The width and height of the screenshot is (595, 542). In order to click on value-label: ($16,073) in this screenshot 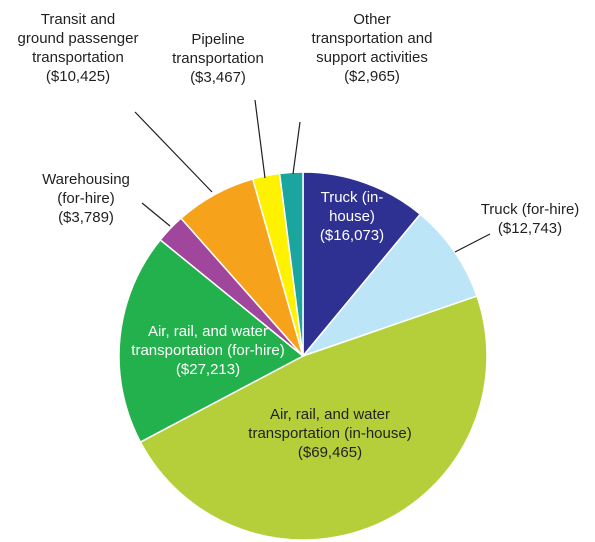, I will do `click(352, 235)`.